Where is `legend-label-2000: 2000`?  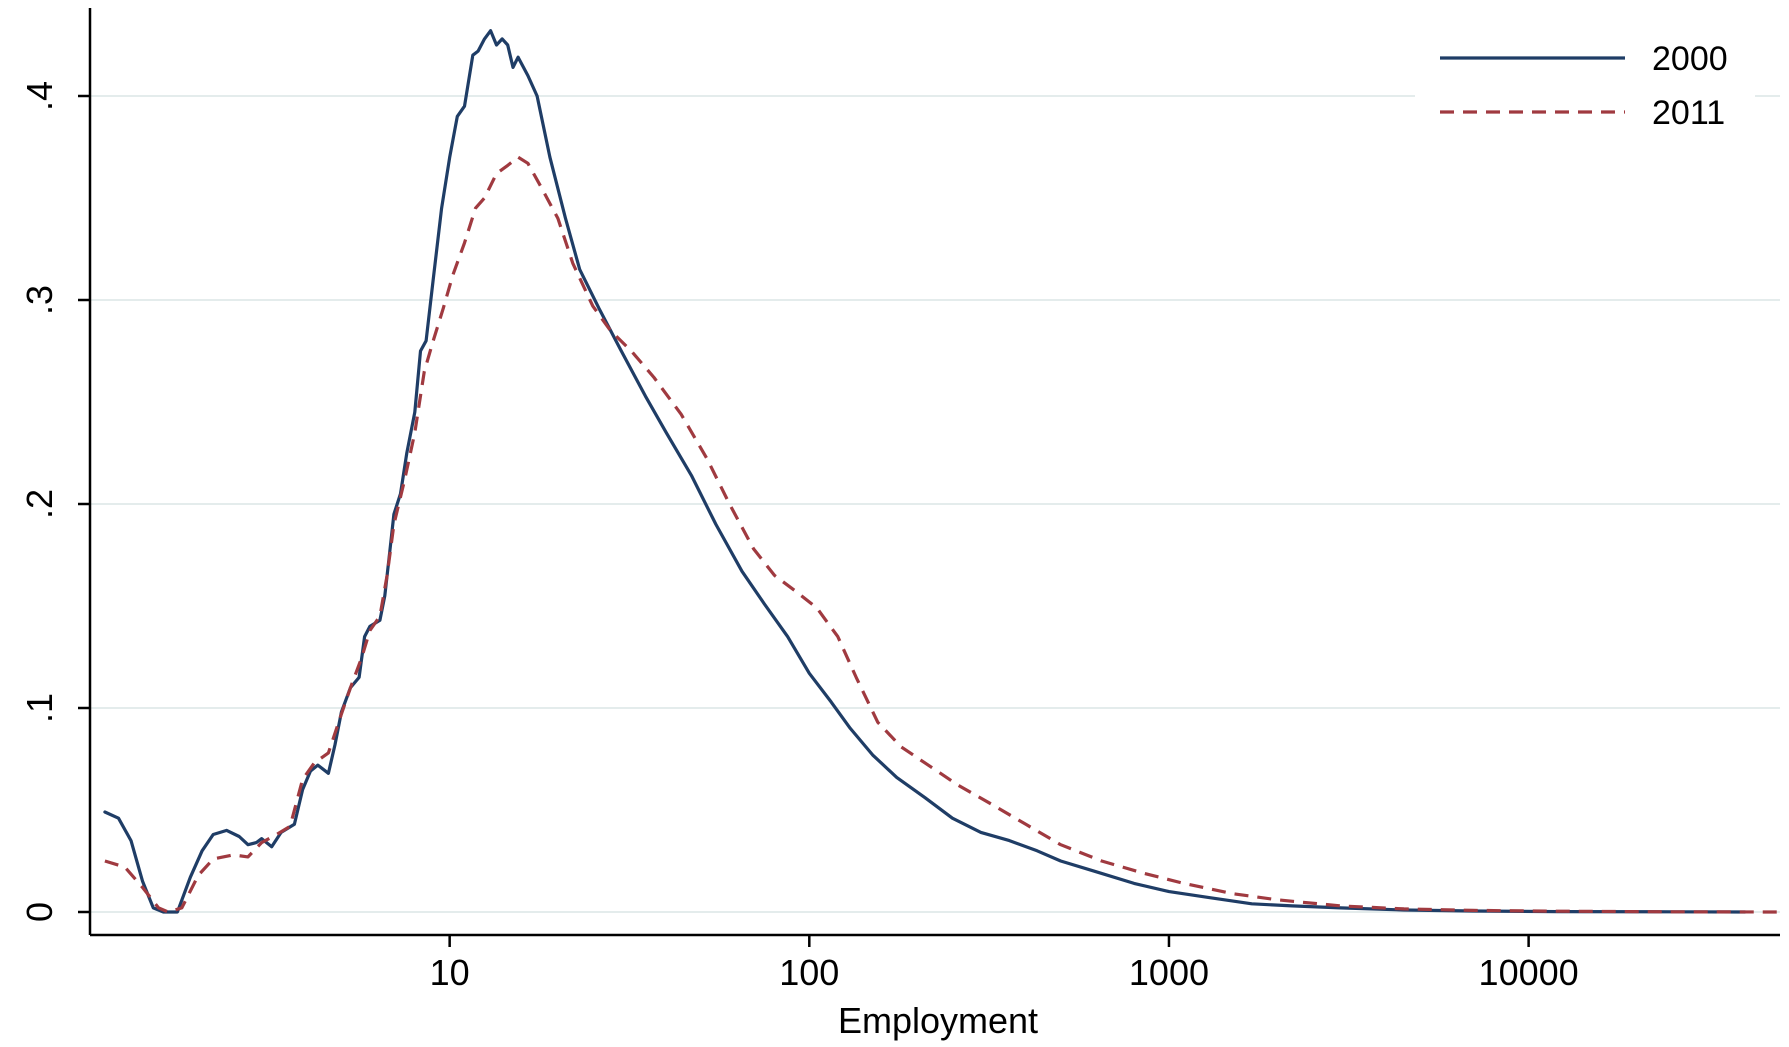 legend-label-2000: 2000 is located at coordinates (1690, 59).